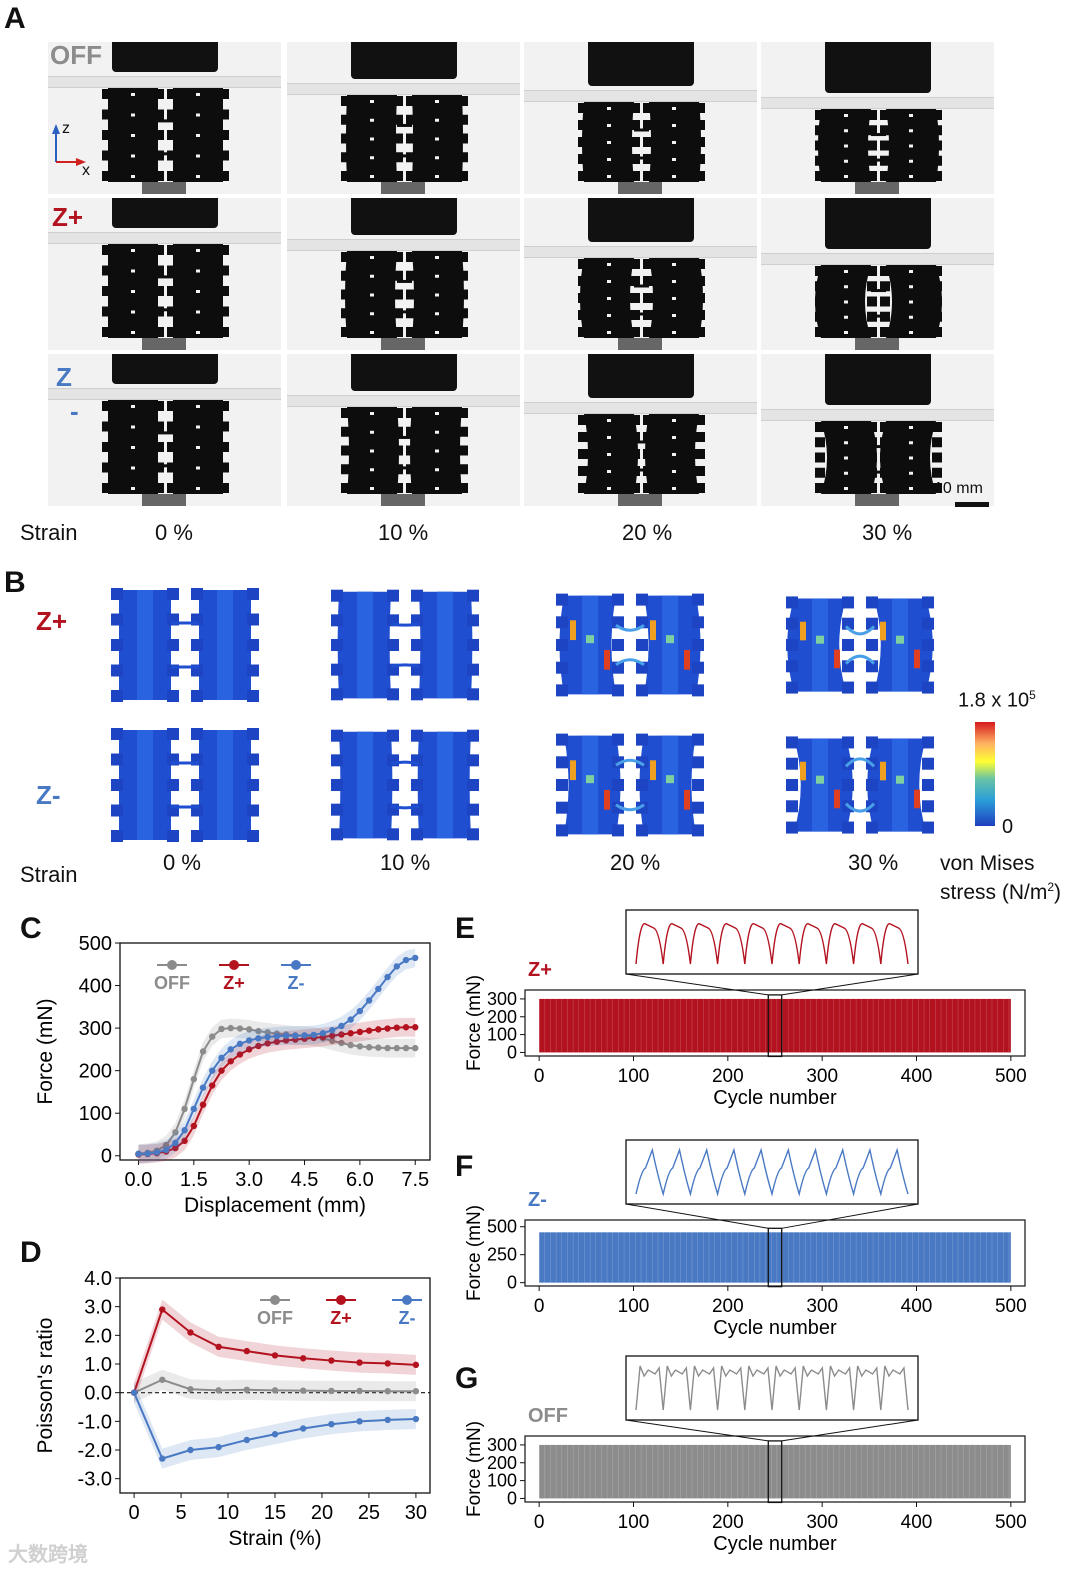 This screenshot has width=1080, height=1571. What do you see at coordinates (416, 1513) in the screenshot?
I see `x-tick-label: 30` at bounding box center [416, 1513].